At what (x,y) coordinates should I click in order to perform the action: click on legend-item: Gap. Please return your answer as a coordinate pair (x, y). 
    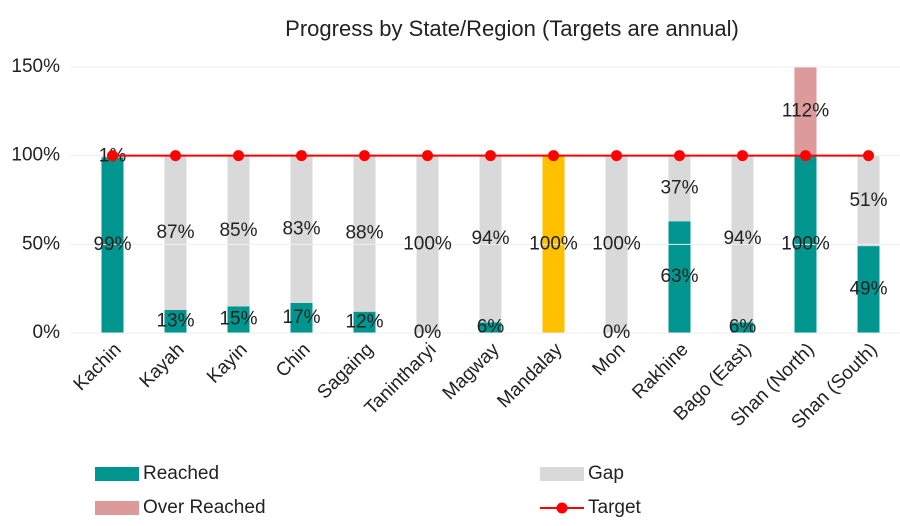
    Looking at the image, I should click on (582, 473).